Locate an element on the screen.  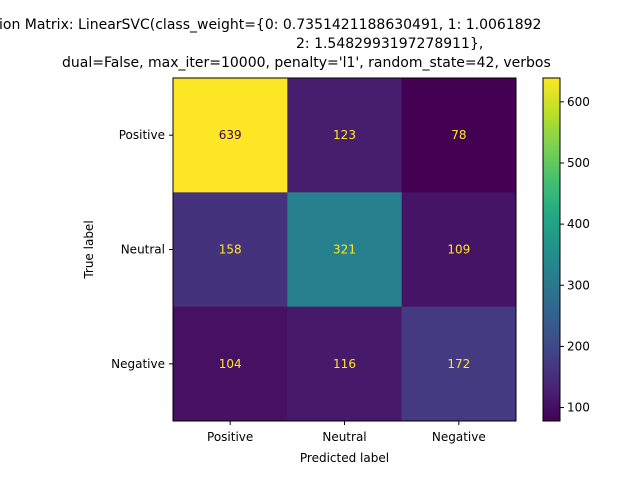
y-tick-label: Negative is located at coordinates (138, 364).